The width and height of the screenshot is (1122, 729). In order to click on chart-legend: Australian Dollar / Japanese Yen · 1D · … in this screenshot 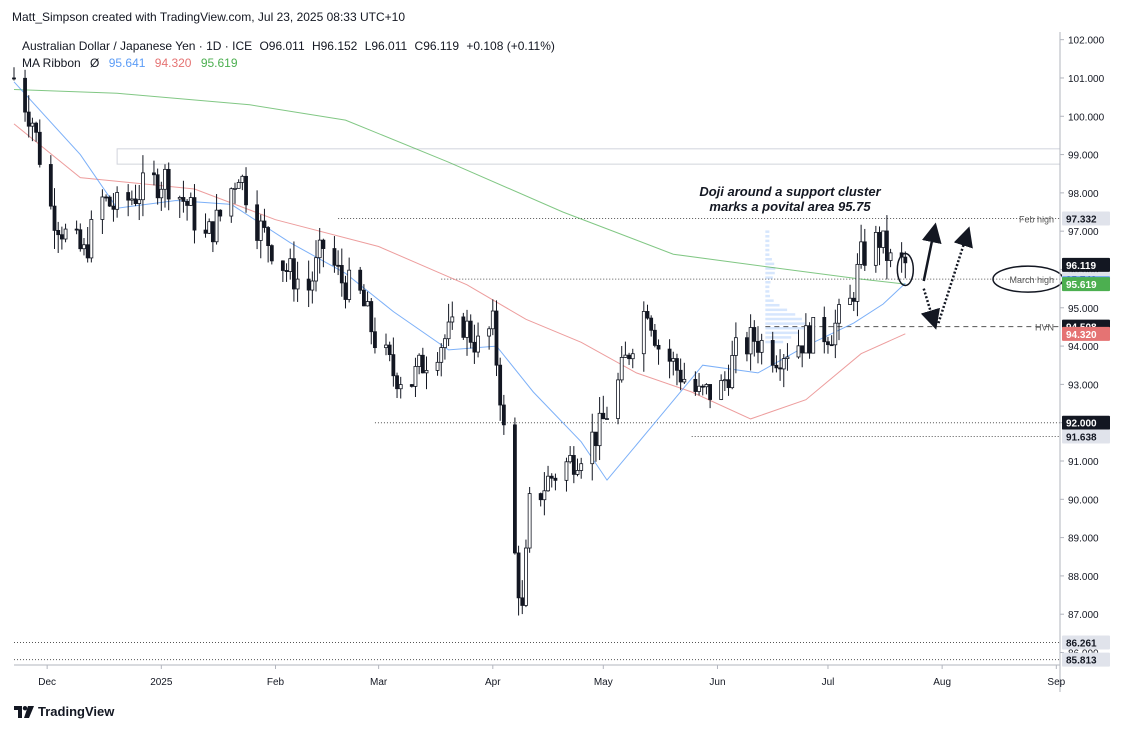, I will do `click(288, 55)`.